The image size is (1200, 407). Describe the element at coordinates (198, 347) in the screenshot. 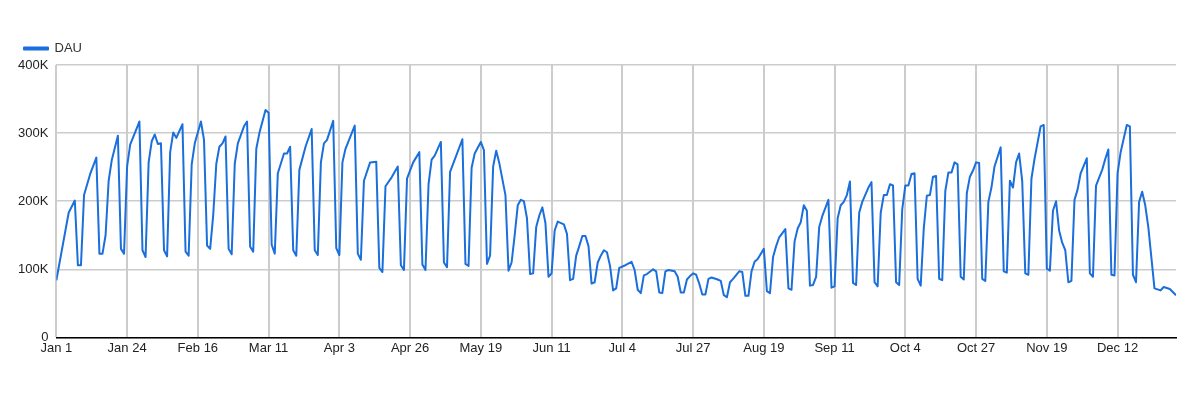

I see `x-tick-label: Feb 16` at that location.